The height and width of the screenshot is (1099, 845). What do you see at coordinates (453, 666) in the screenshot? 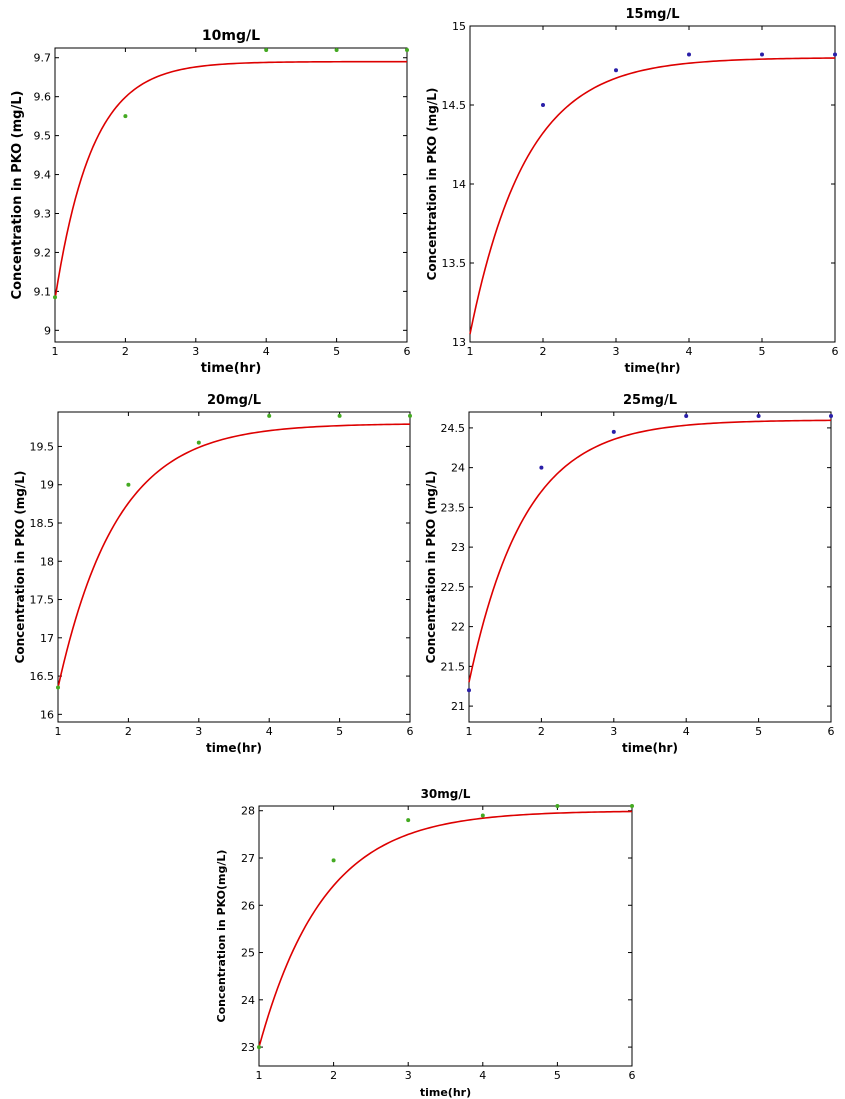
I see `y-tick-label: 21.5` at bounding box center [453, 666].